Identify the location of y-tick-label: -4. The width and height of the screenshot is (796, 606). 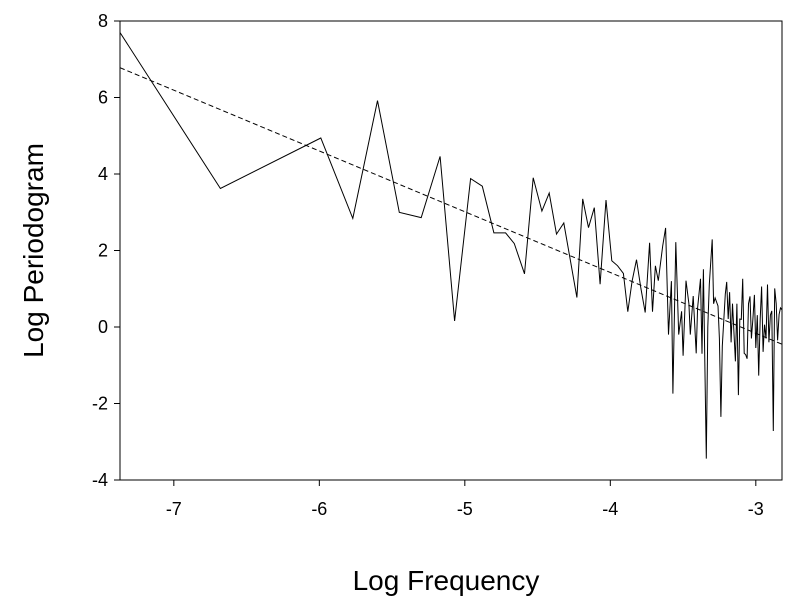
(100, 480).